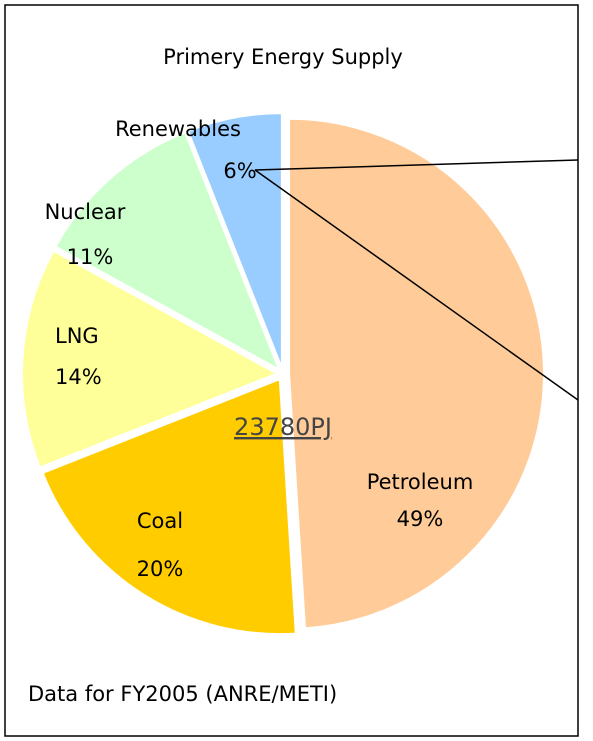 Image resolution: width=593 pixels, height=741 pixels. What do you see at coordinates (160, 521) in the screenshot?
I see `slice-label: Coal` at bounding box center [160, 521].